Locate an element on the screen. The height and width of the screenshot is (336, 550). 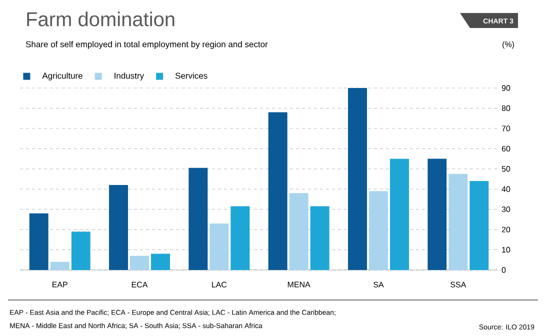
legend-label: Industry is located at coordinates (129, 76).